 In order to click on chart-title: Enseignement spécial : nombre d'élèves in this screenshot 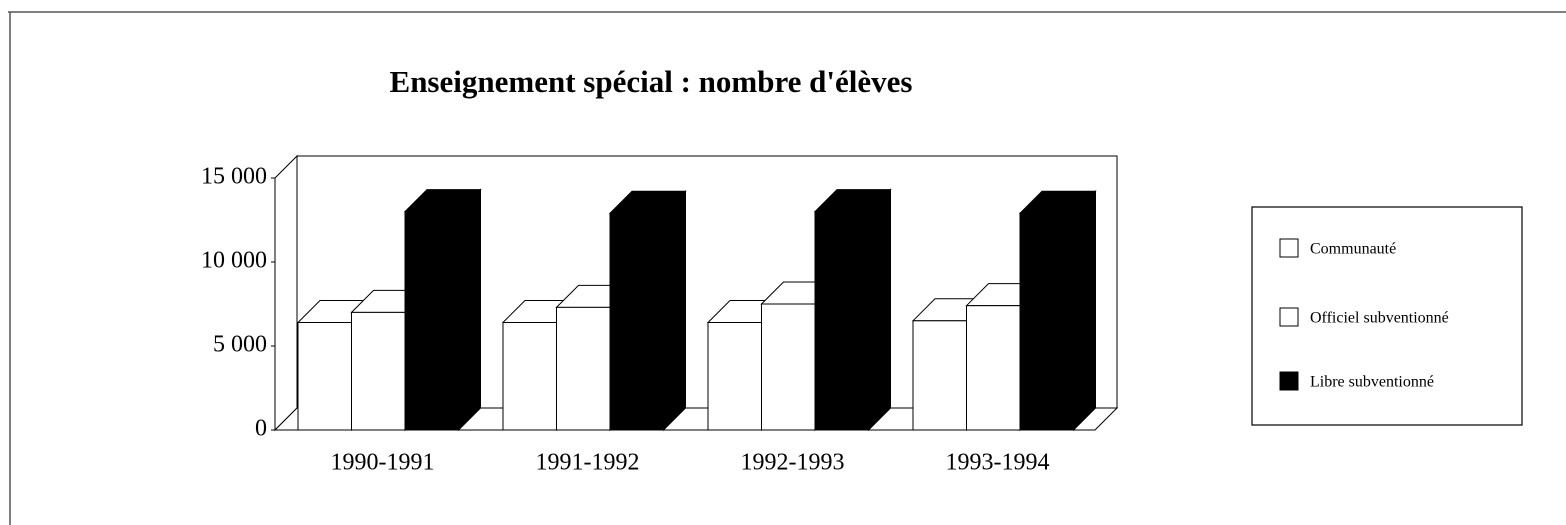, I will do `click(651, 81)`.